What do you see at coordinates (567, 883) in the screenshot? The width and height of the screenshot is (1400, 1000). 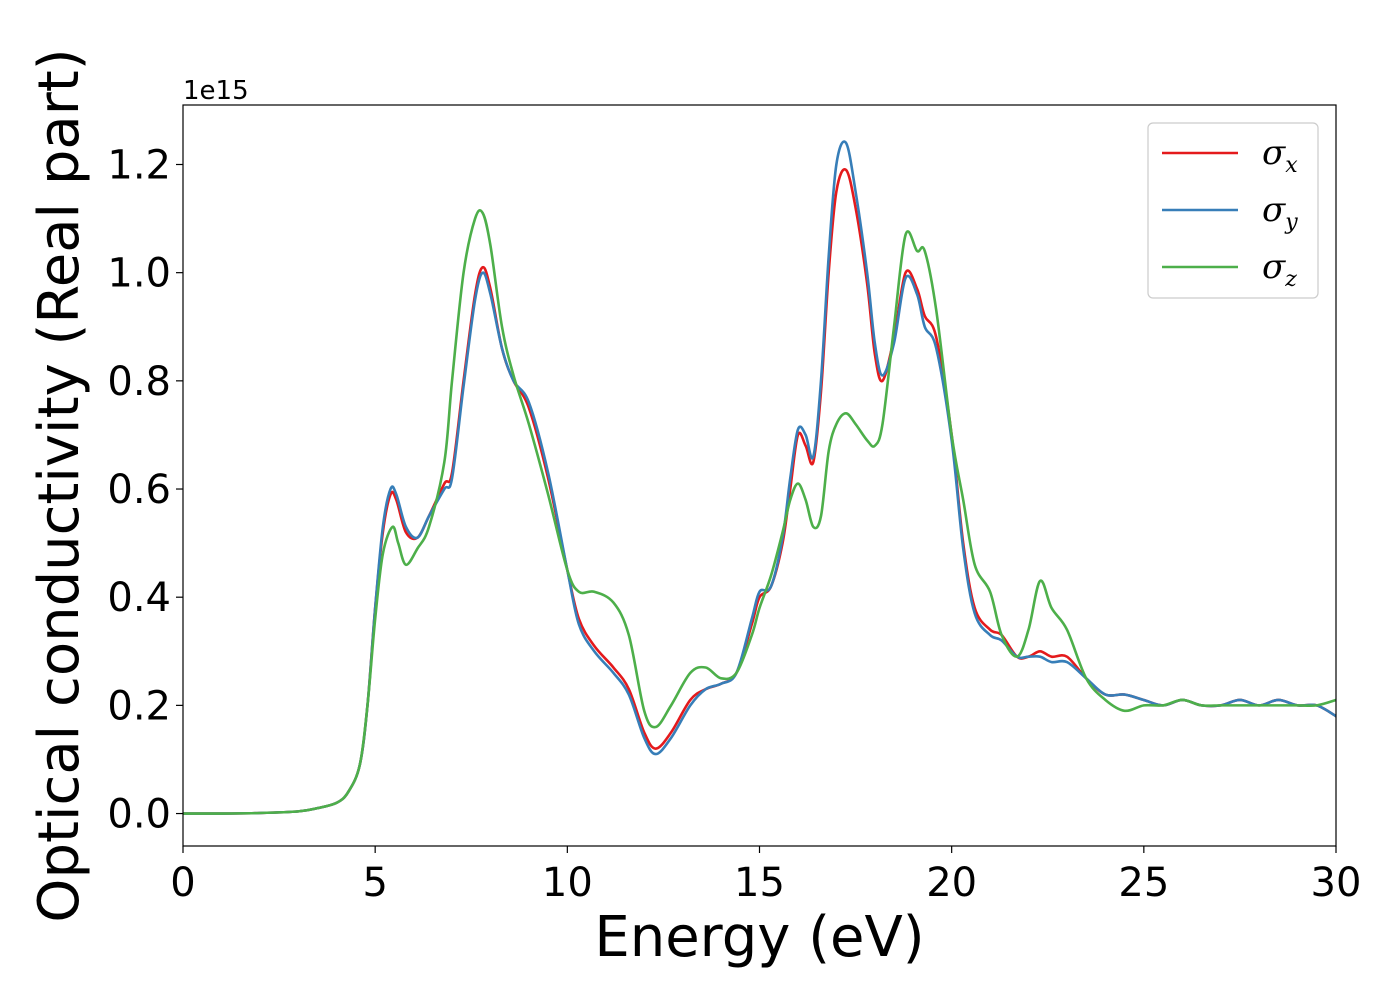 I see `x-tick-label: 10` at bounding box center [567, 883].